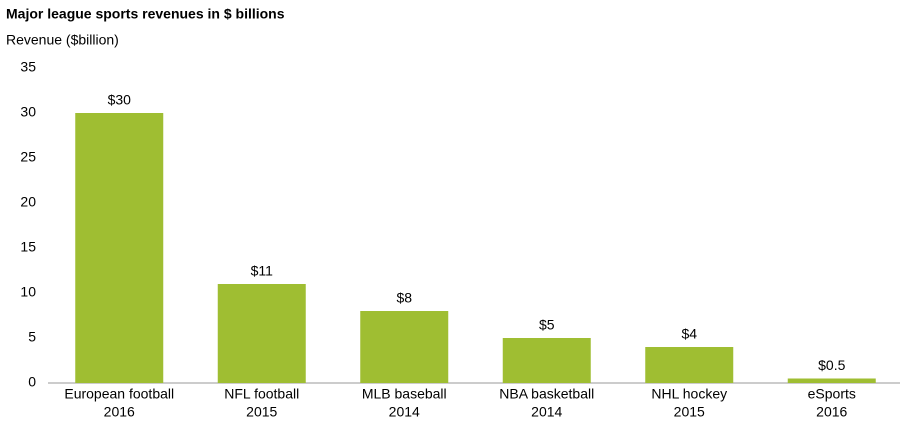 The height and width of the screenshot is (425, 900). Describe the element at coordinates (32, 382) in the screenshot. I see `y-tick-label: 0` at that location.